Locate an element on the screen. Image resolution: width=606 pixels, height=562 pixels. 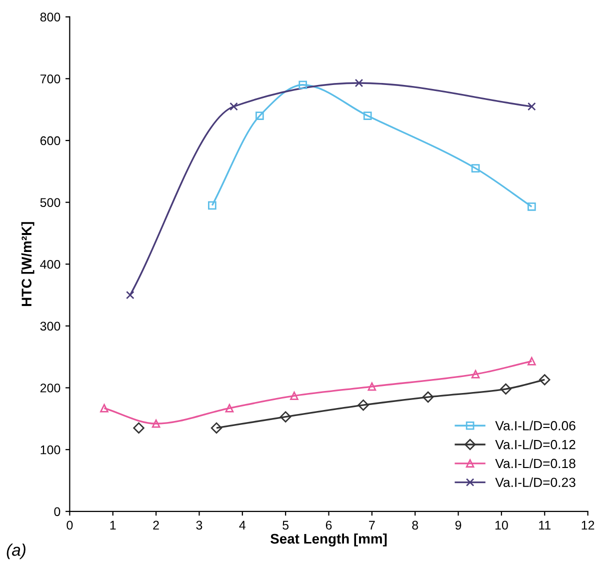
y-tick-label: 800 is located at coordinates (50, 17).